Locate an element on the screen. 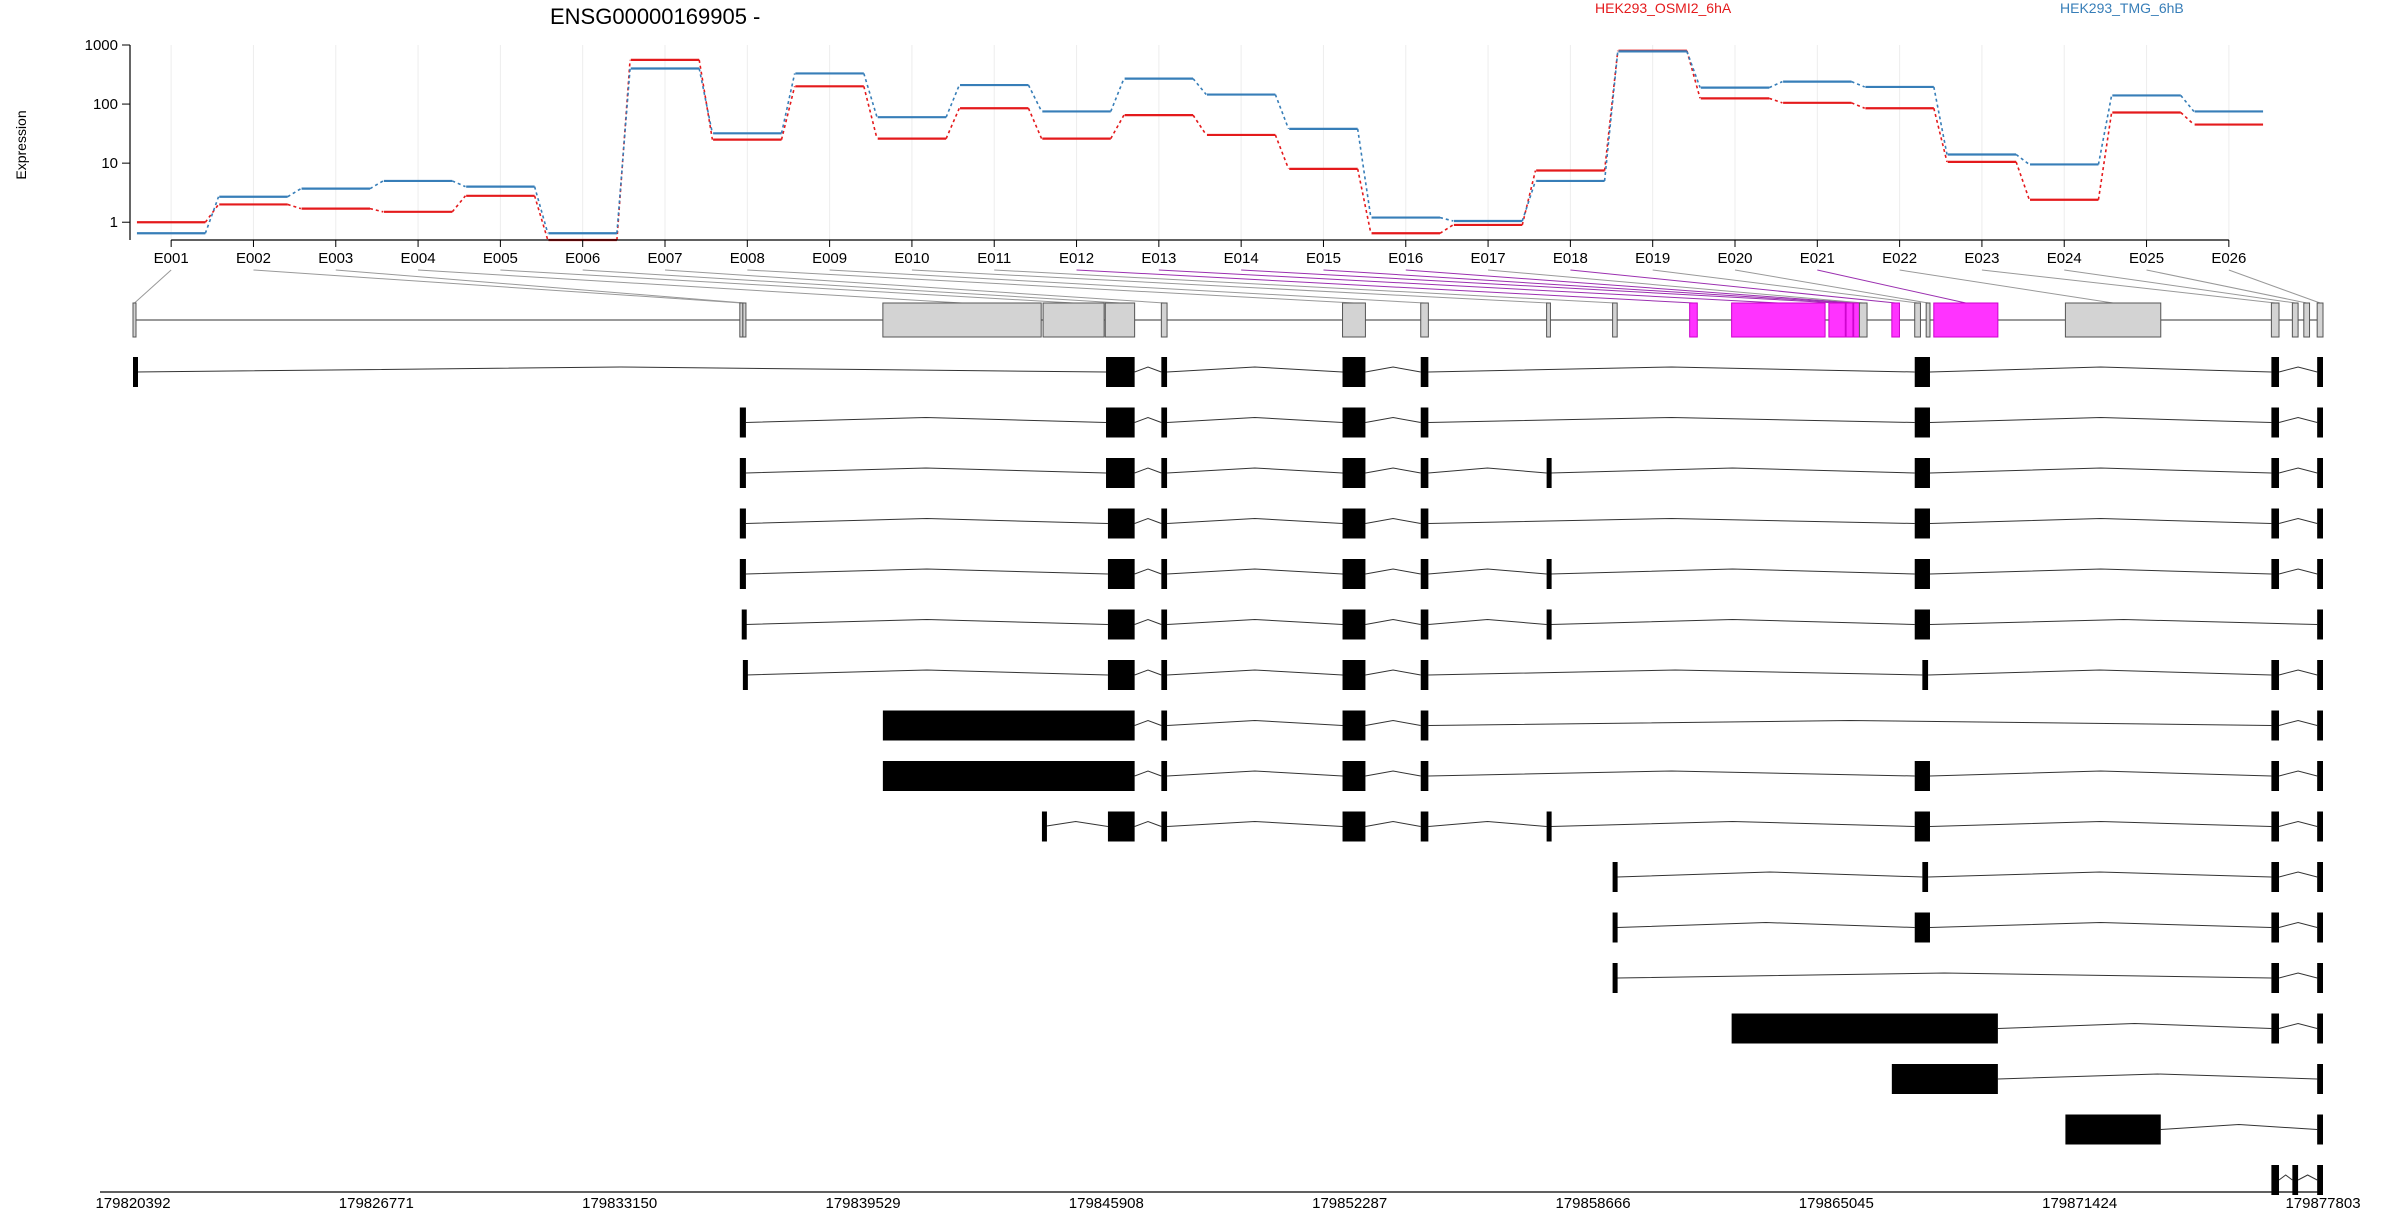  genomic-tick-label: 179871424 is located at coordinates (2079, 1202).